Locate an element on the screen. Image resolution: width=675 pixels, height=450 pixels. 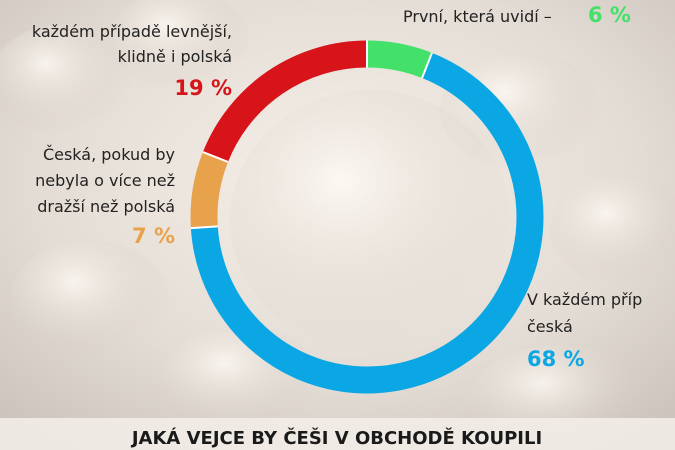
slice-label: V každém příp is located at coordinates (584, 299).